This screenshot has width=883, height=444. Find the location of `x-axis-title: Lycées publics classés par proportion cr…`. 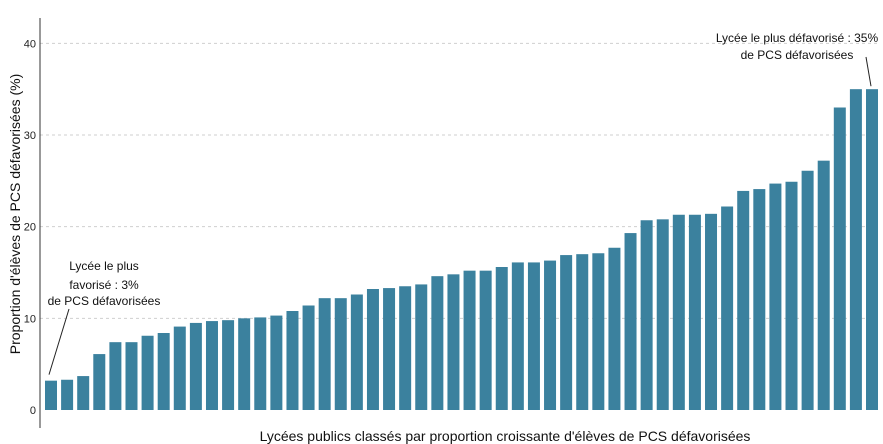

x-axis-title: Lycées publics classés par proportion cr… is located at coordinates (505, 436).